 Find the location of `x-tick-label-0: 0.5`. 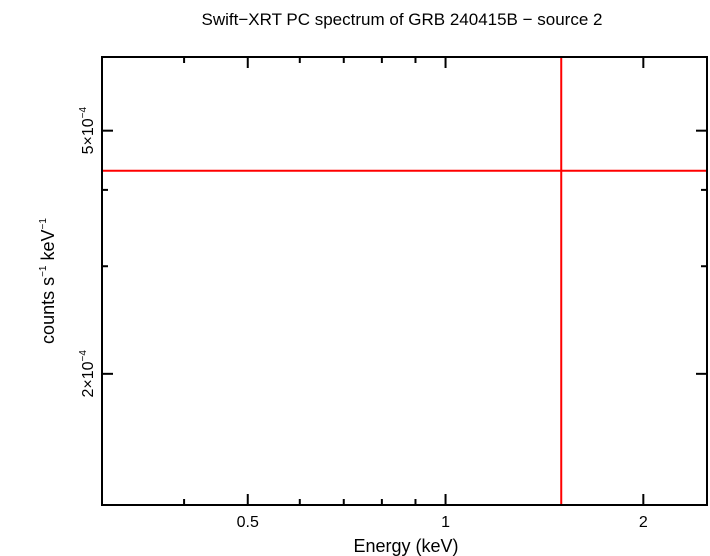

x-tick-label-0: 0.5 is located at coordinates (248, 522).